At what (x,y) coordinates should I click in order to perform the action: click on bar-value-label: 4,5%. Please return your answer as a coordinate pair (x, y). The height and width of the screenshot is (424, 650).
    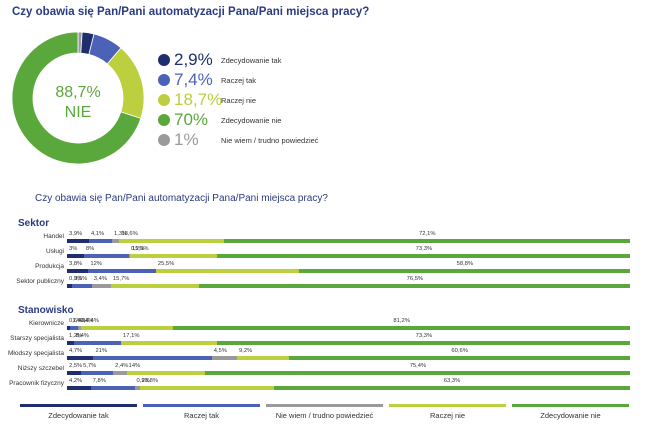
    Looking at the image, I should click on (220, 351).